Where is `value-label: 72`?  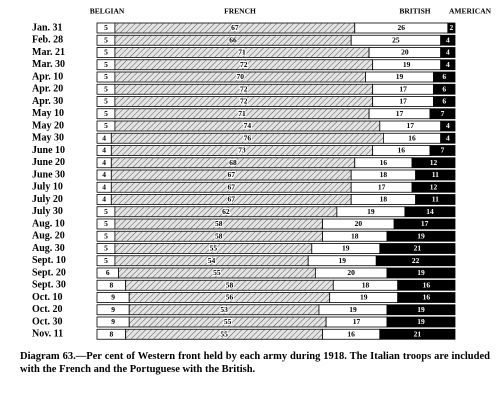 value-label: 72 is located at coordinates (244, 101).